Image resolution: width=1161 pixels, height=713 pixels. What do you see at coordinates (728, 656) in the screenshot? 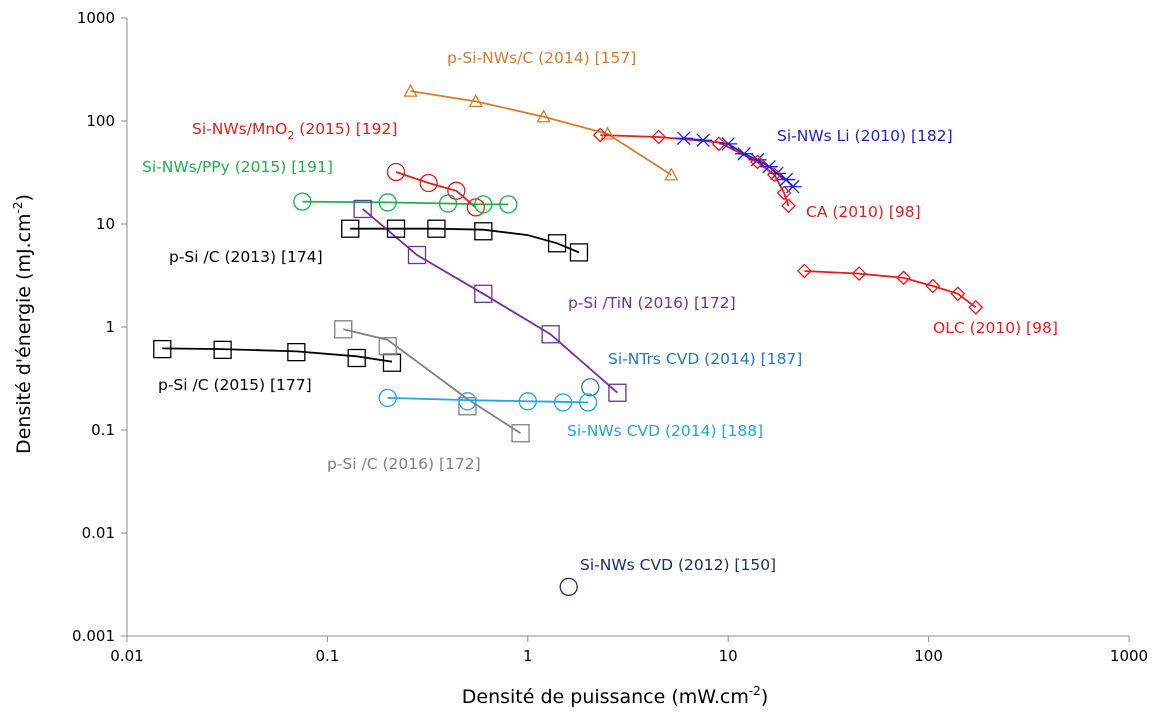
I see `x-tick-label: 10` at bounding box center [728, 656].